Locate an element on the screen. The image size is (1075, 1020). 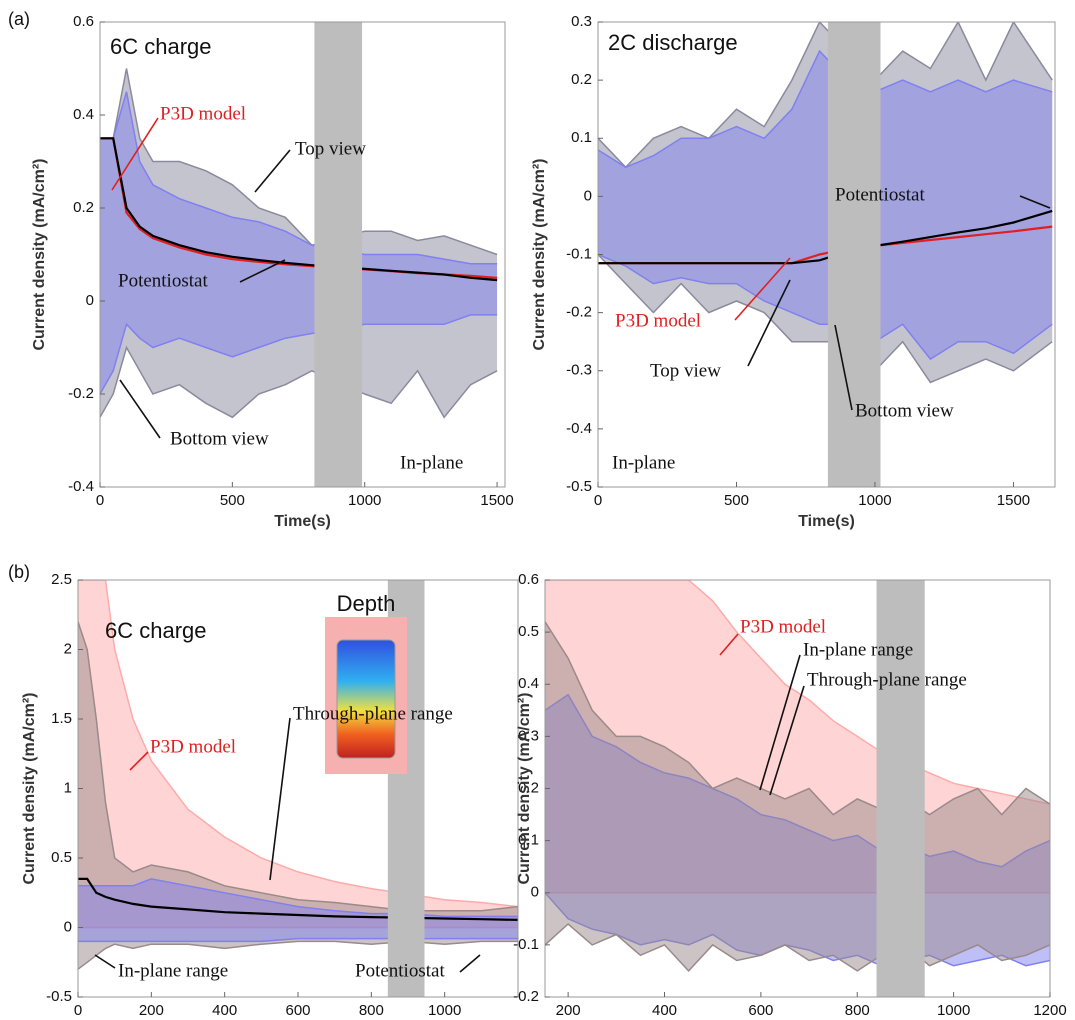
y-tick-label: -0.1 is located at coordinates (579, 253).